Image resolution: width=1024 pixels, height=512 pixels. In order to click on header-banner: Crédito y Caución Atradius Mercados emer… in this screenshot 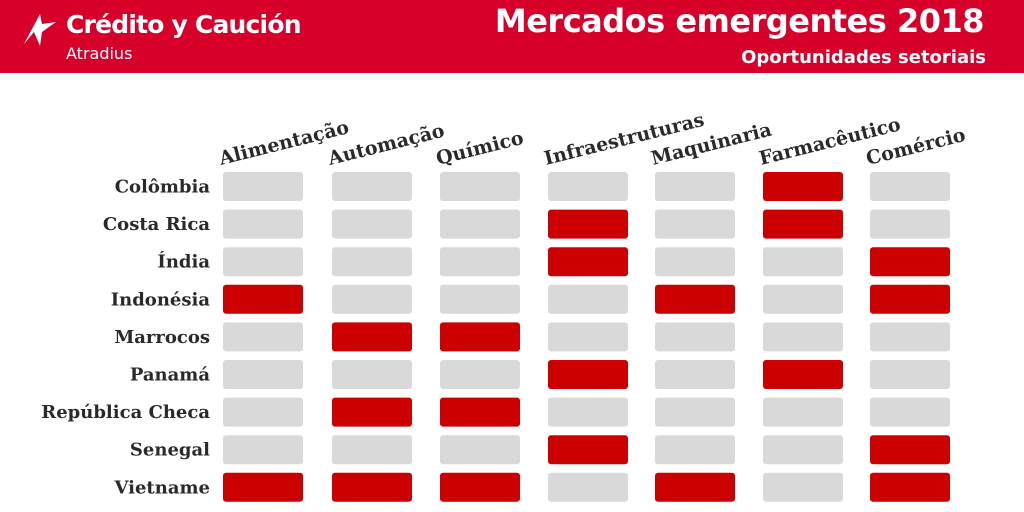, I will do `click(512, 36)`.